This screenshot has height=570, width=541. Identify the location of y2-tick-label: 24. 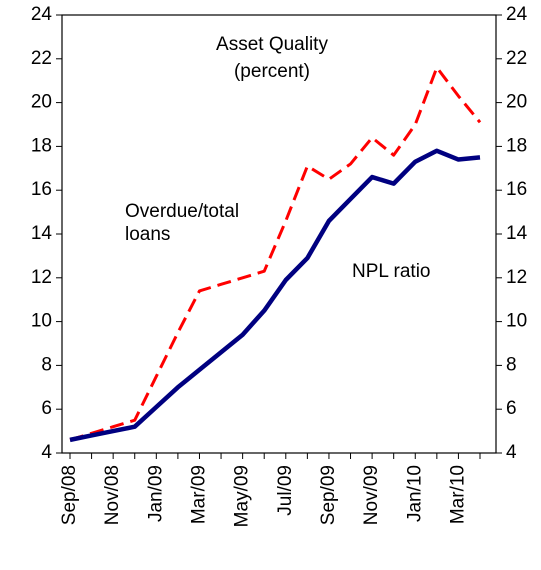
(517, 14).